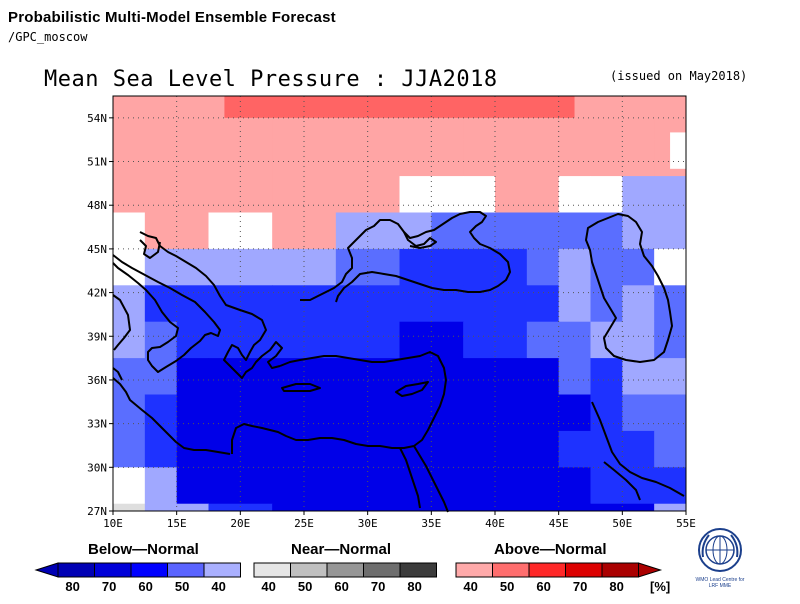  I want to click on legend-near-tick: 60, so click(341, 586).